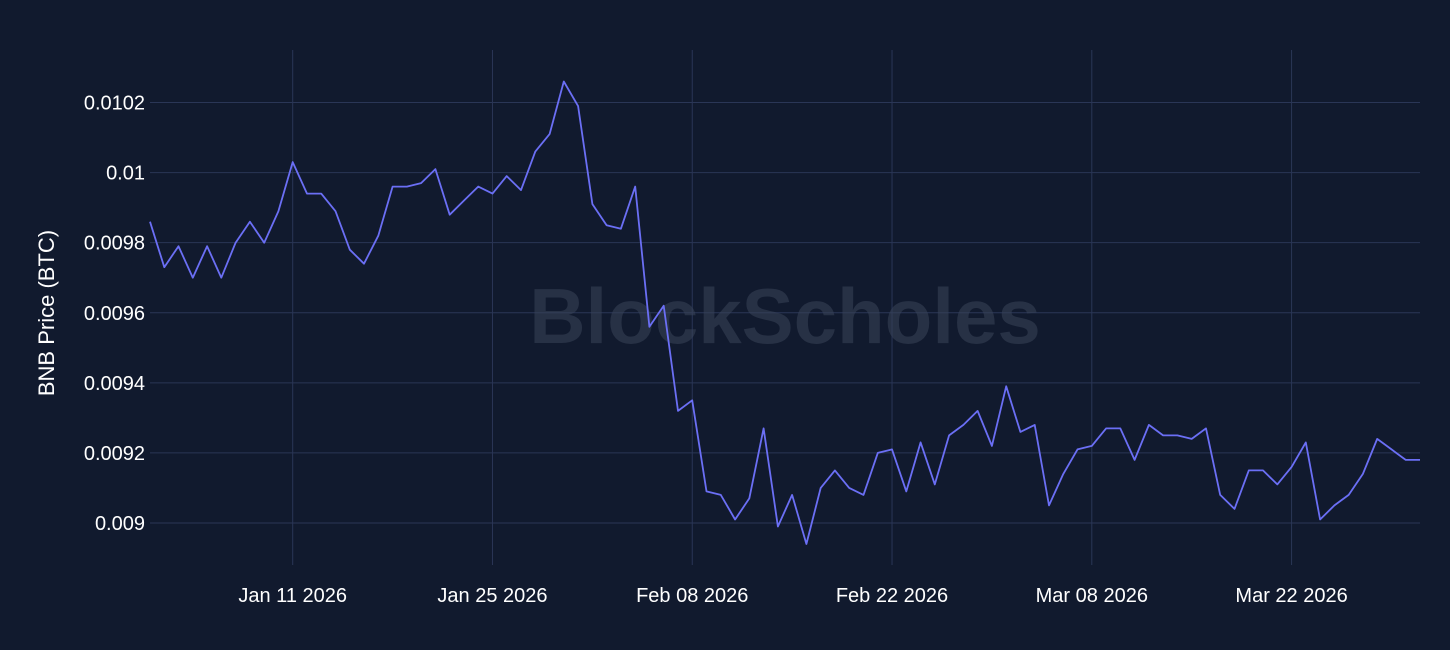  What do you see at coordinates (114, 244) in the screenshot?
I see `y-tick-label: 0.0098` at bounding box center [114, 244].